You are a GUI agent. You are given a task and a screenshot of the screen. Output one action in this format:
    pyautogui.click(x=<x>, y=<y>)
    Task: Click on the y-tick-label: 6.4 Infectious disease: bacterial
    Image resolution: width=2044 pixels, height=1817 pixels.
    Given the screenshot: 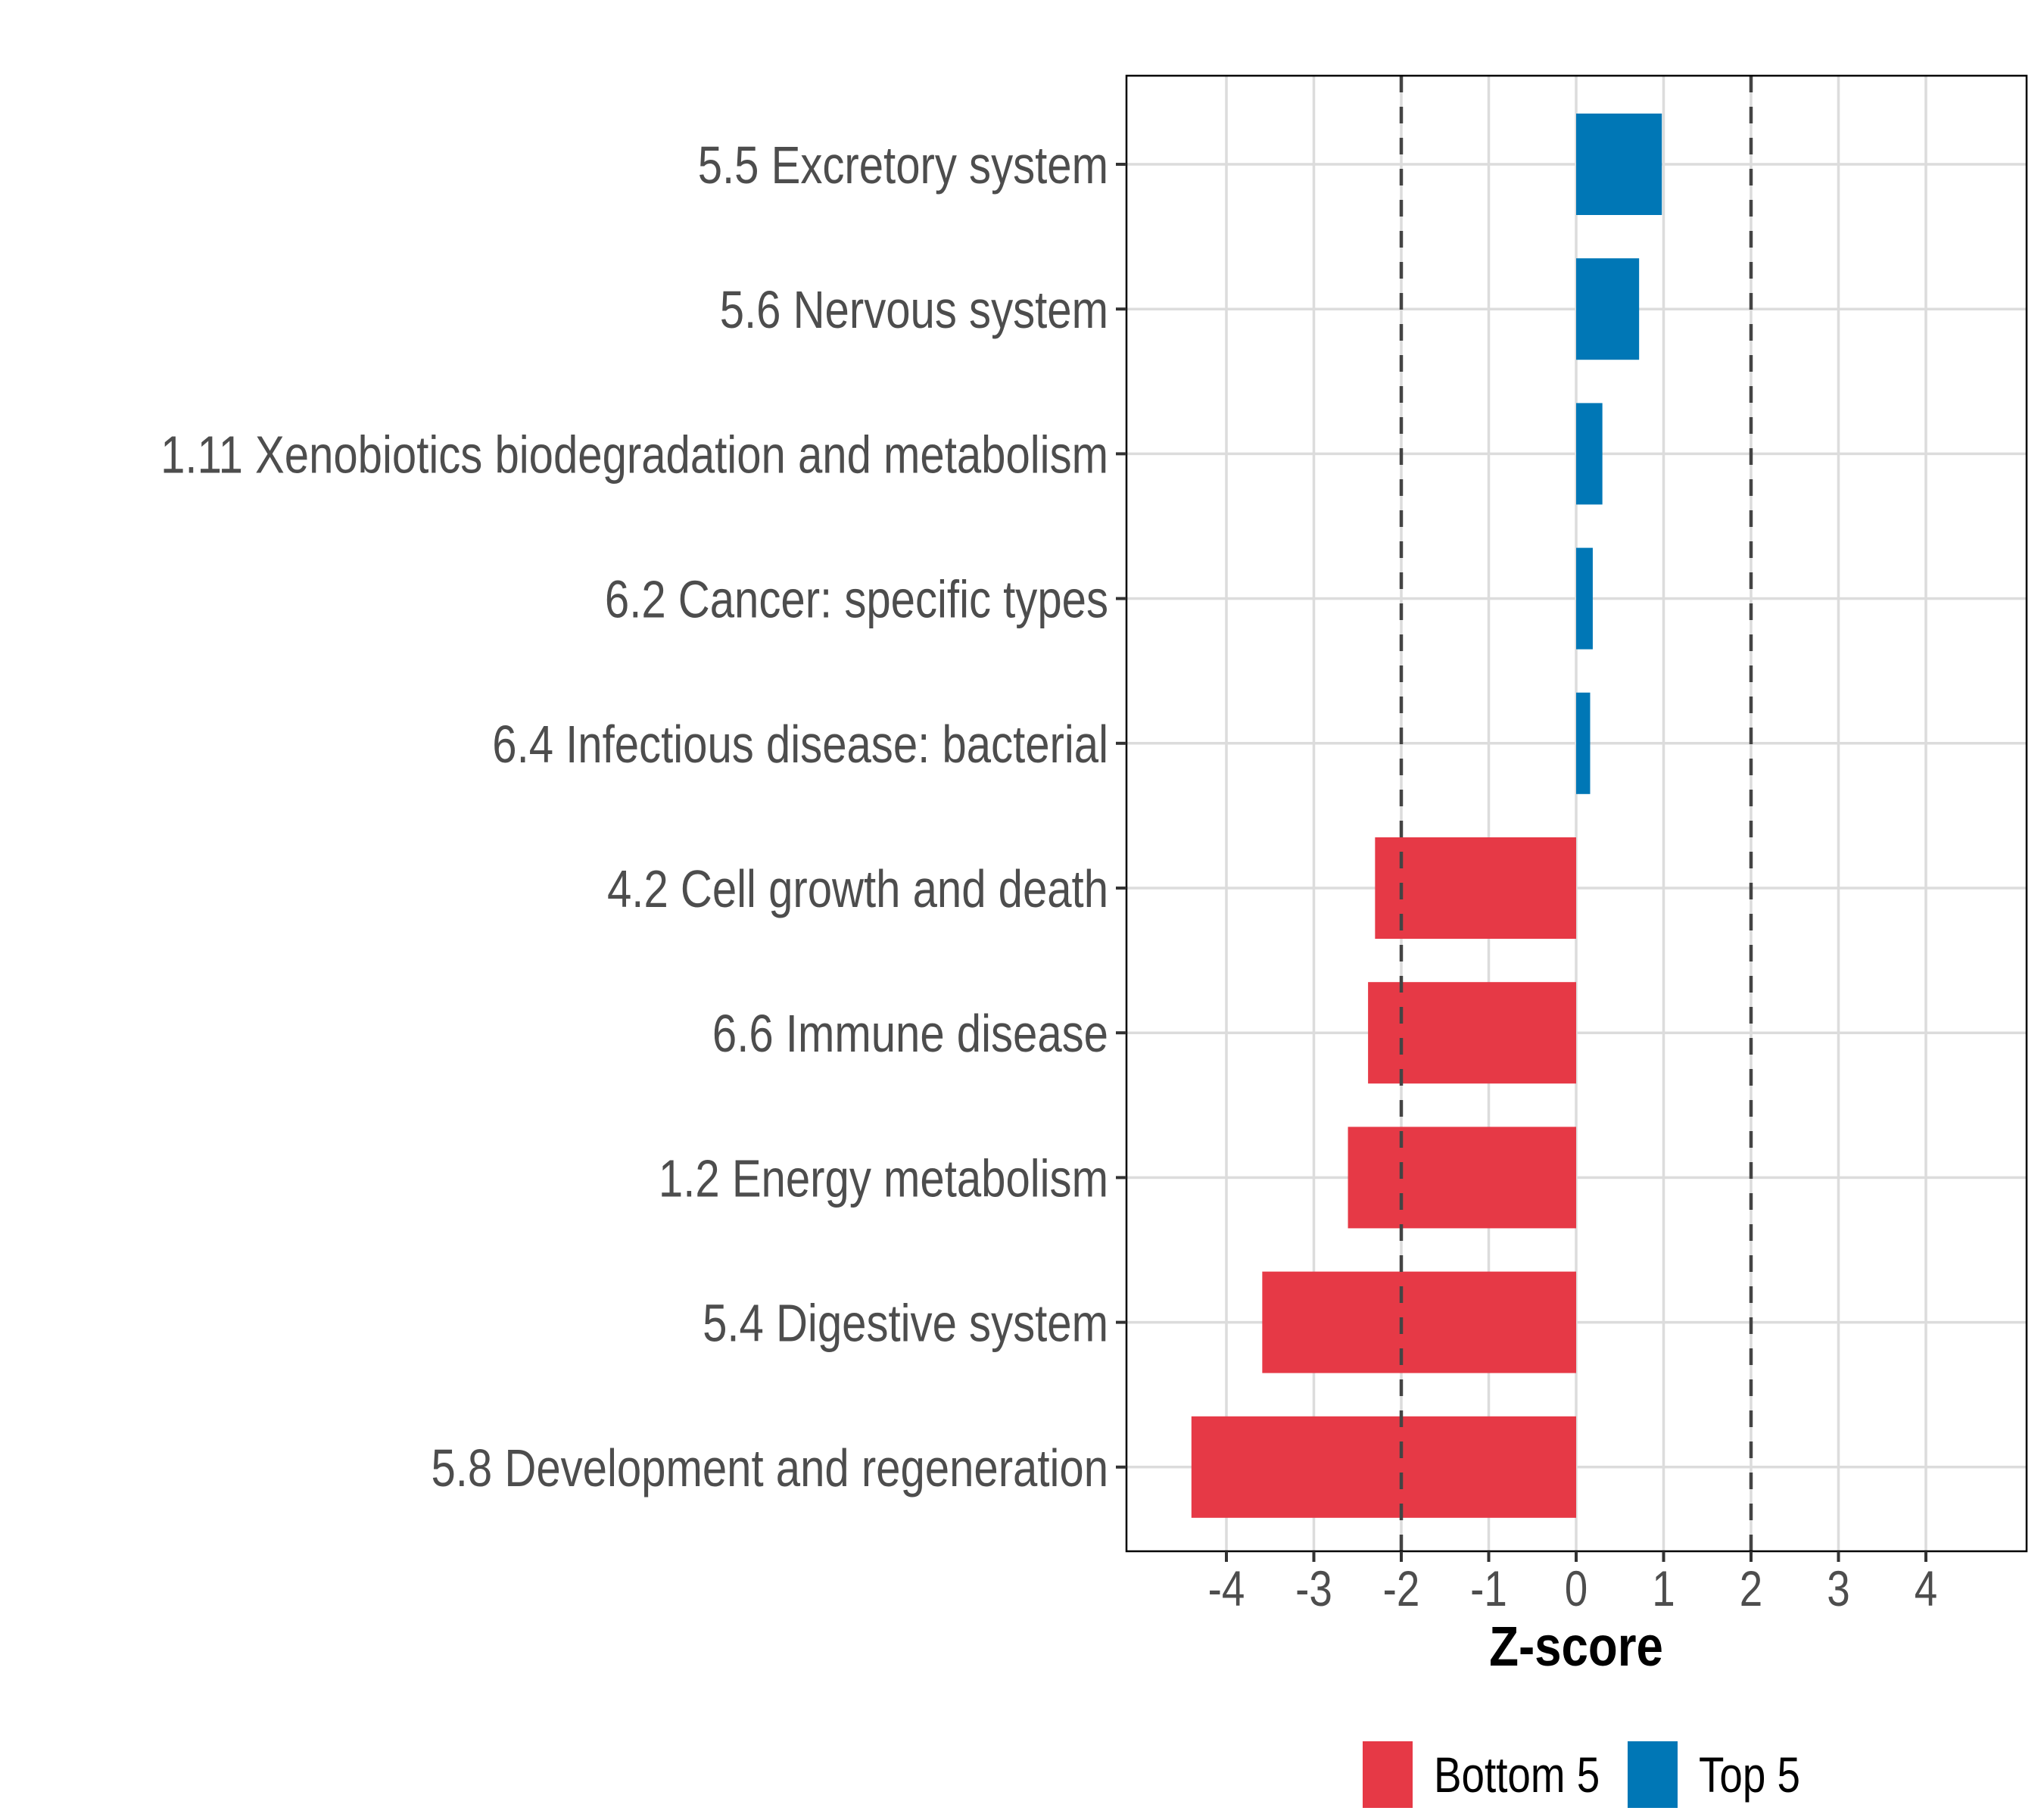 What is the action you would take?
    pyautogui.click(x=800, y=744)
    